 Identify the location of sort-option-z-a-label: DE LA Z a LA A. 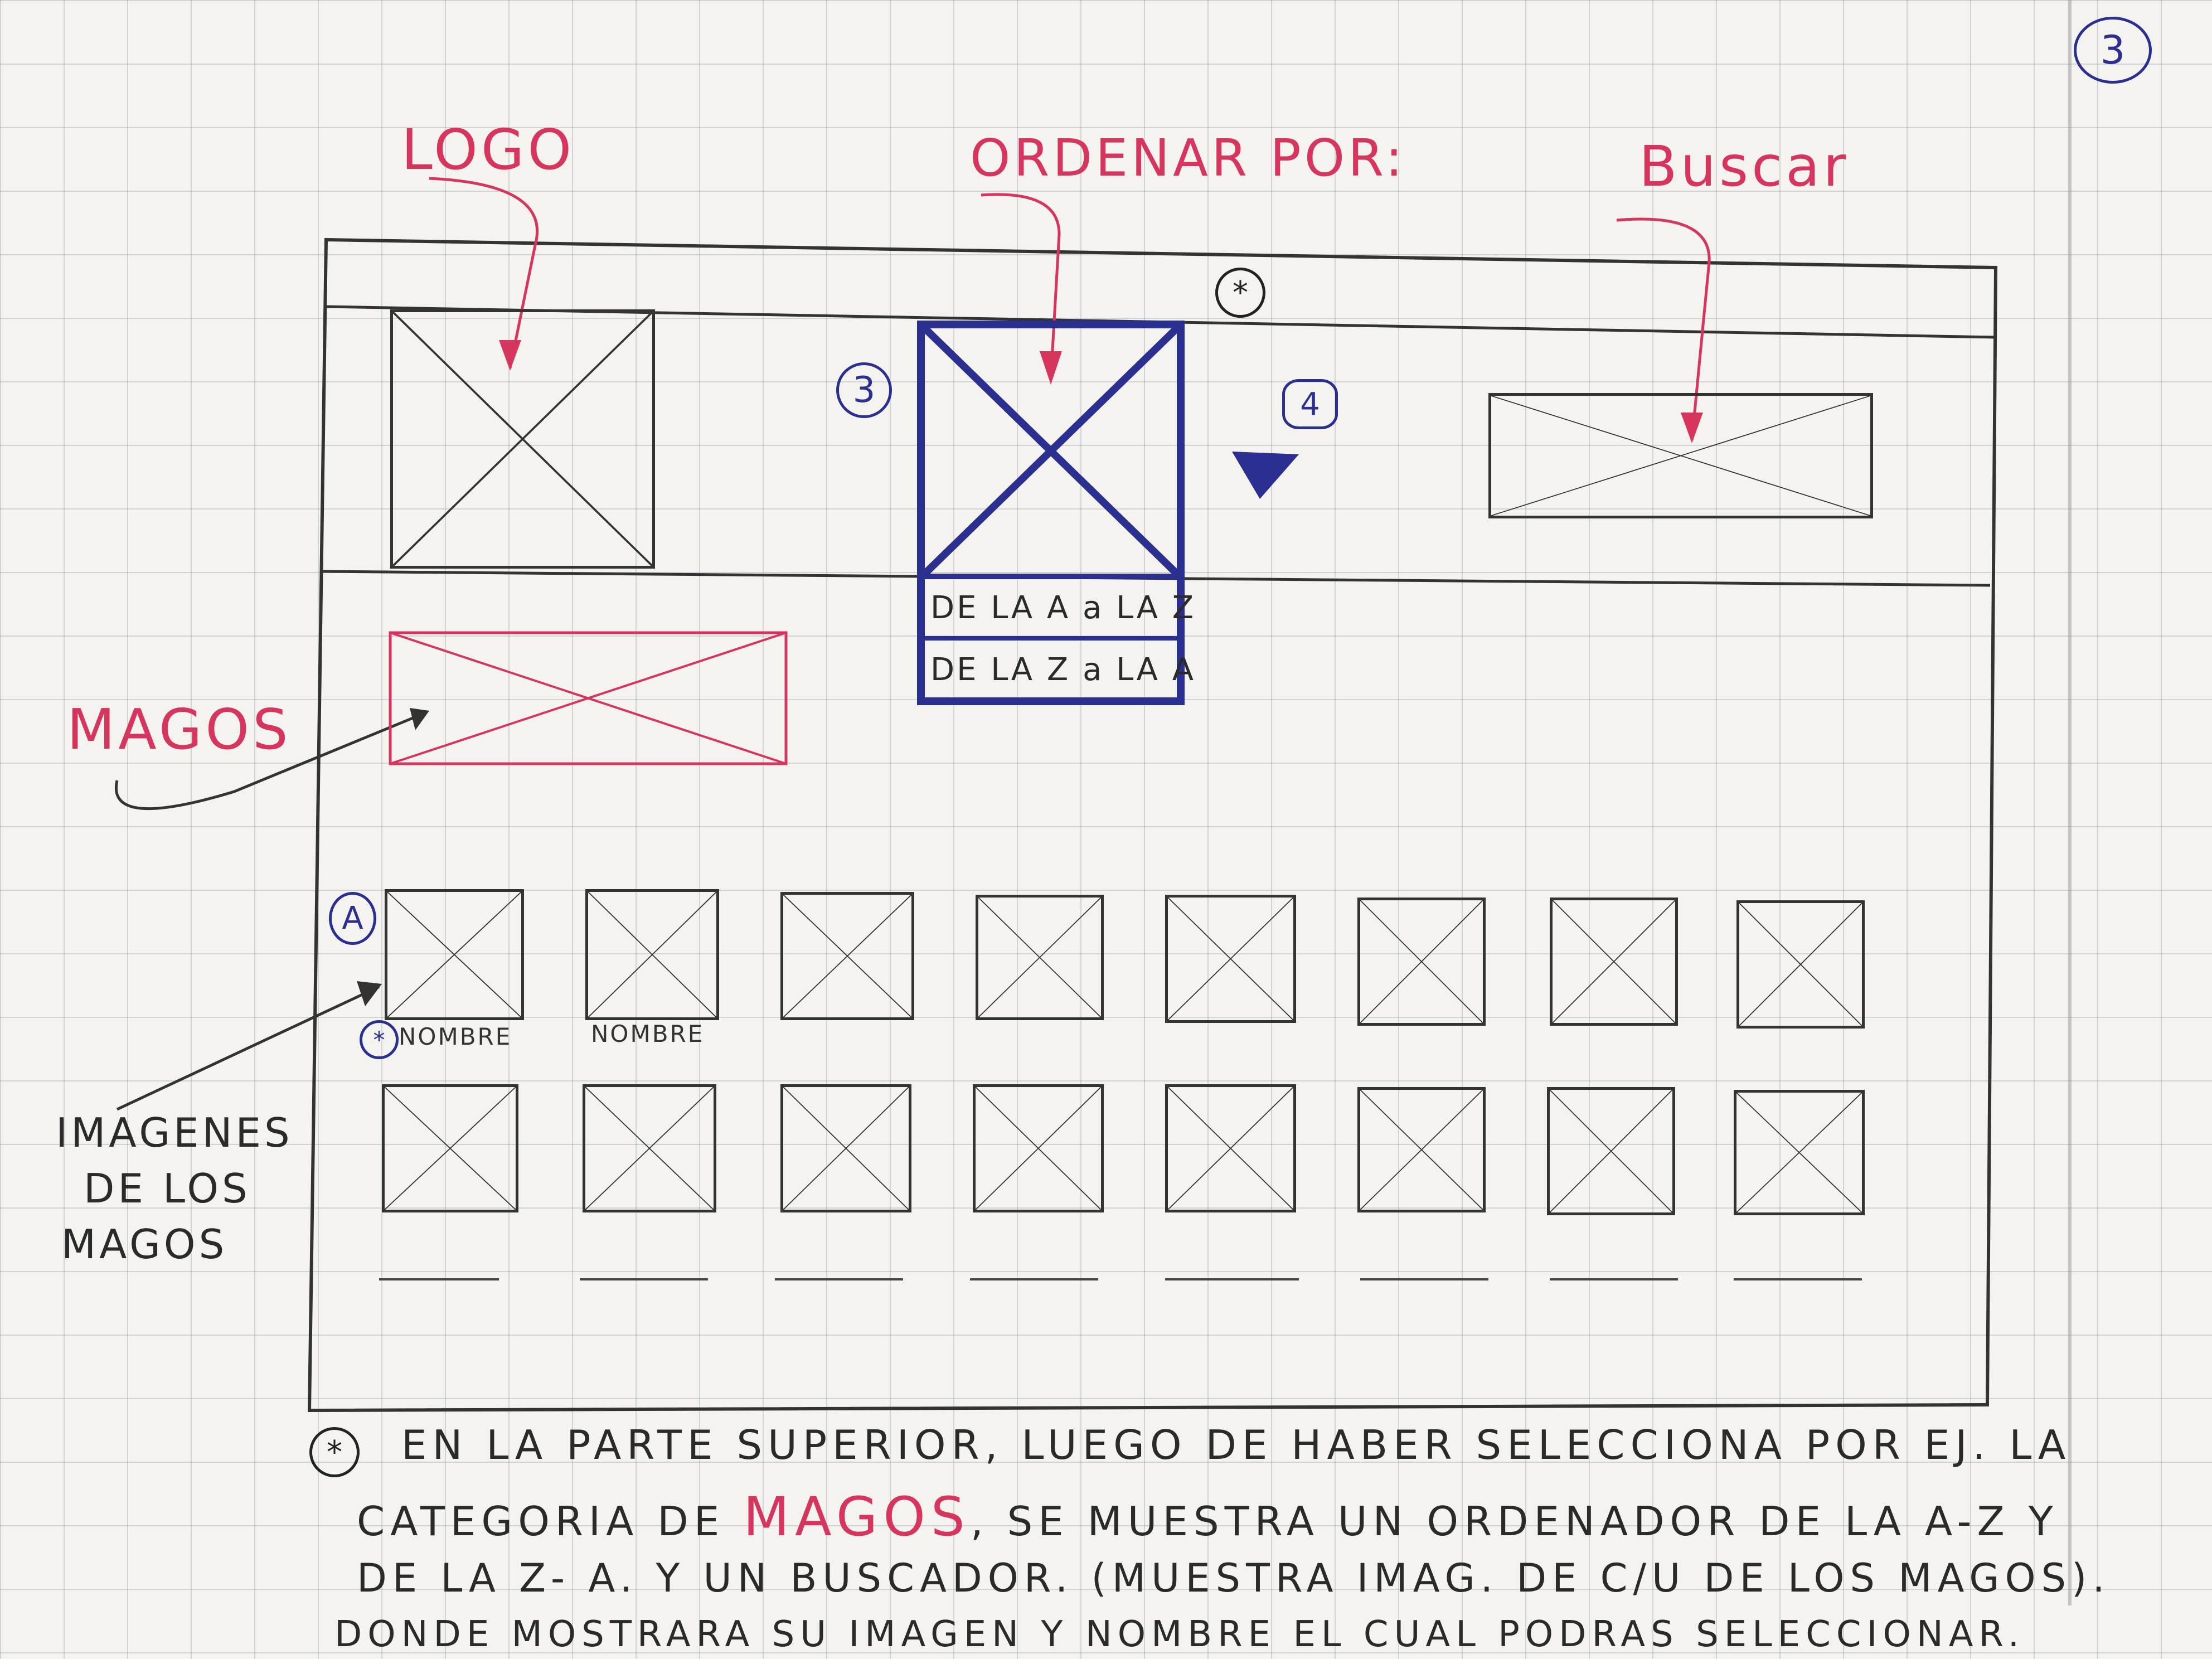
(1063, 670).